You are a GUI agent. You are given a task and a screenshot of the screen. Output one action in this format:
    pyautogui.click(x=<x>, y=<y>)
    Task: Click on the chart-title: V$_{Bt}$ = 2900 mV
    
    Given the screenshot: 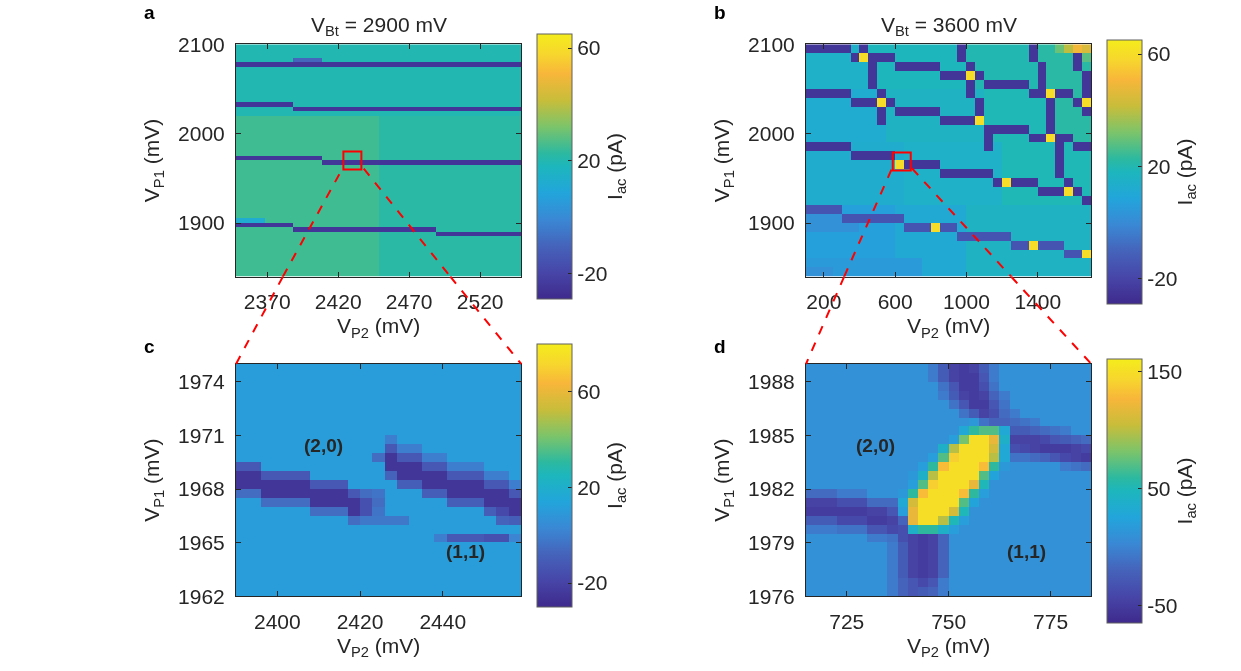 What is the action you would take?
    pyautogui.click(x=379, y=26)
    